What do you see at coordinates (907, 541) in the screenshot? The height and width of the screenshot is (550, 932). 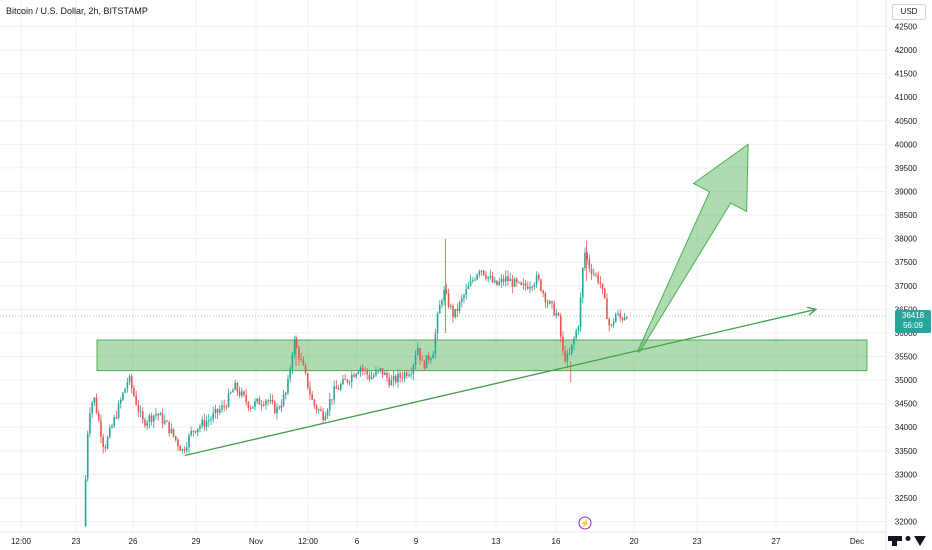 I see `tradingview-logo-icon` at bounding box center [907, 541].